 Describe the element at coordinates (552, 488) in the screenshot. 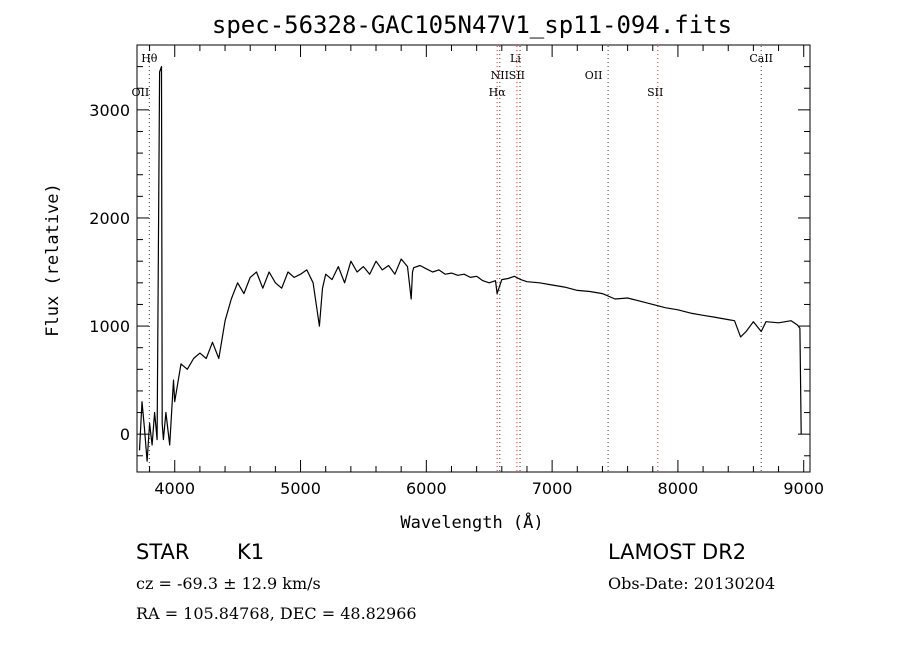

I see `x-tick-label: 7000` at that location.